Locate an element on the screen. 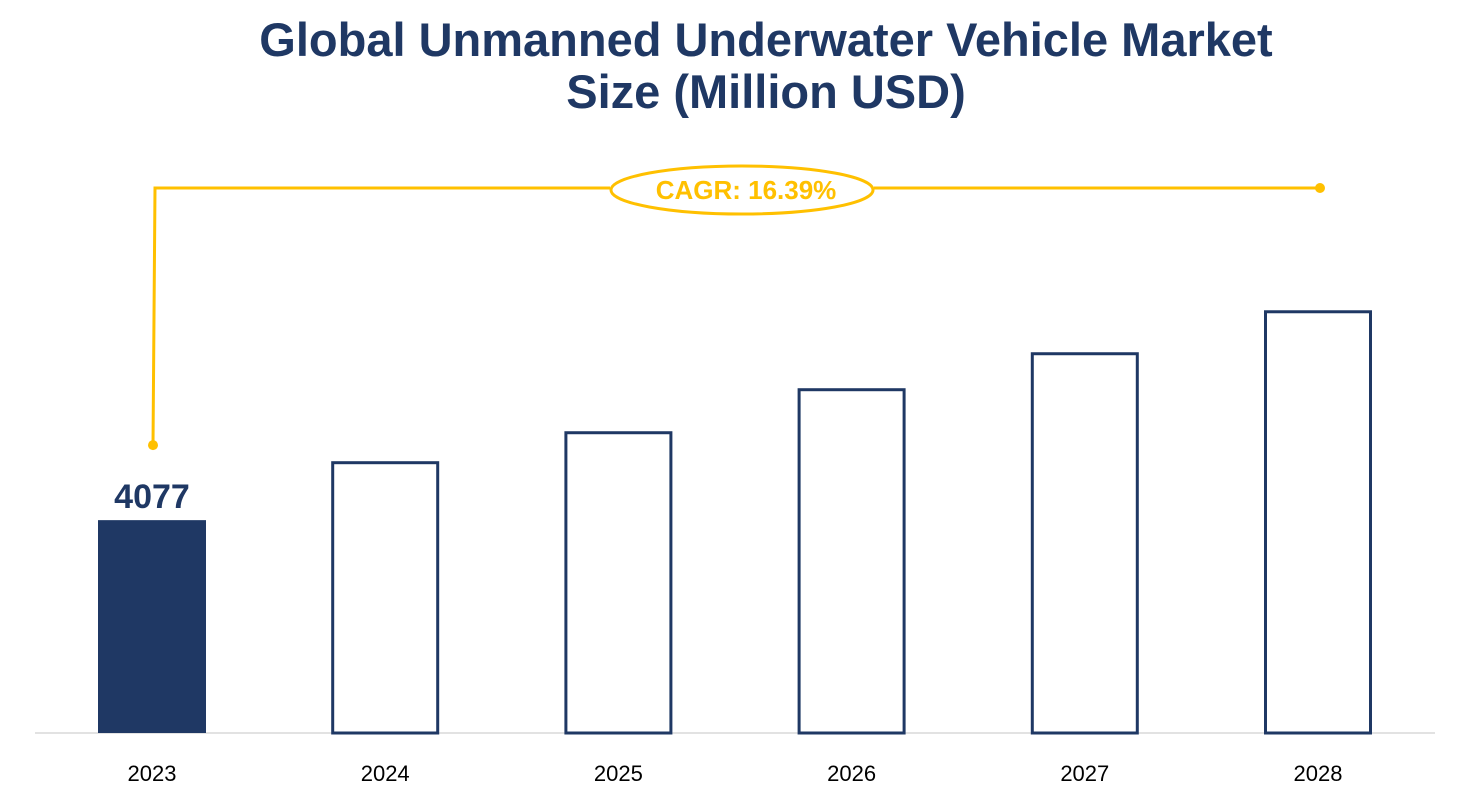 This screenshot has height=787, width=1462. bar-2026 is located at coordinates (851, 561).